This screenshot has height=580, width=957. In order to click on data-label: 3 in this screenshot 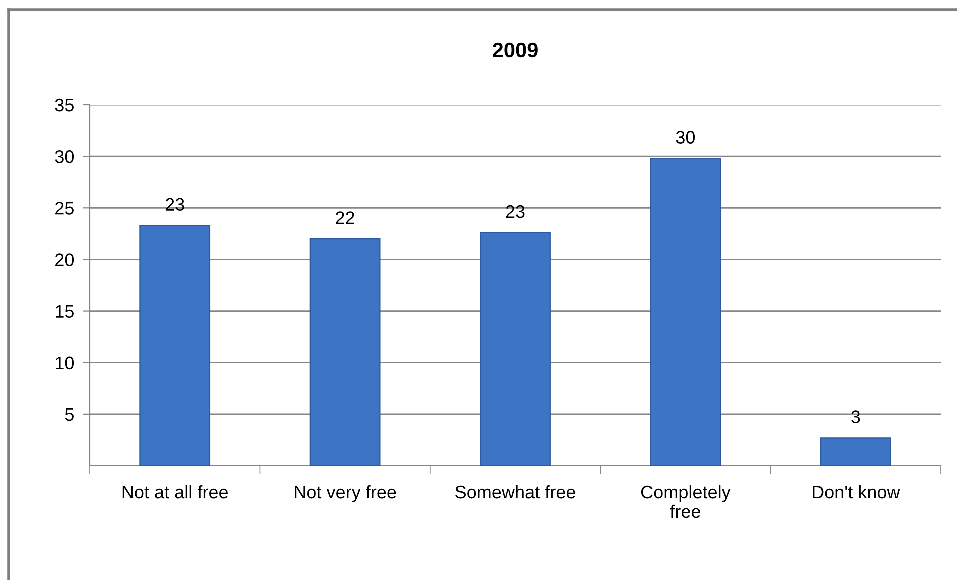, I will do `click(856, 417)`.